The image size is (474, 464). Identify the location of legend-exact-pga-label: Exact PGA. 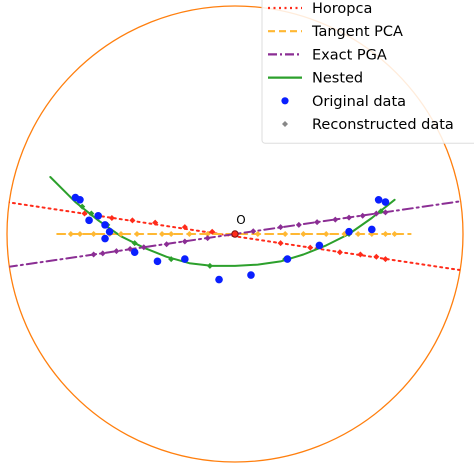
(349, 55).